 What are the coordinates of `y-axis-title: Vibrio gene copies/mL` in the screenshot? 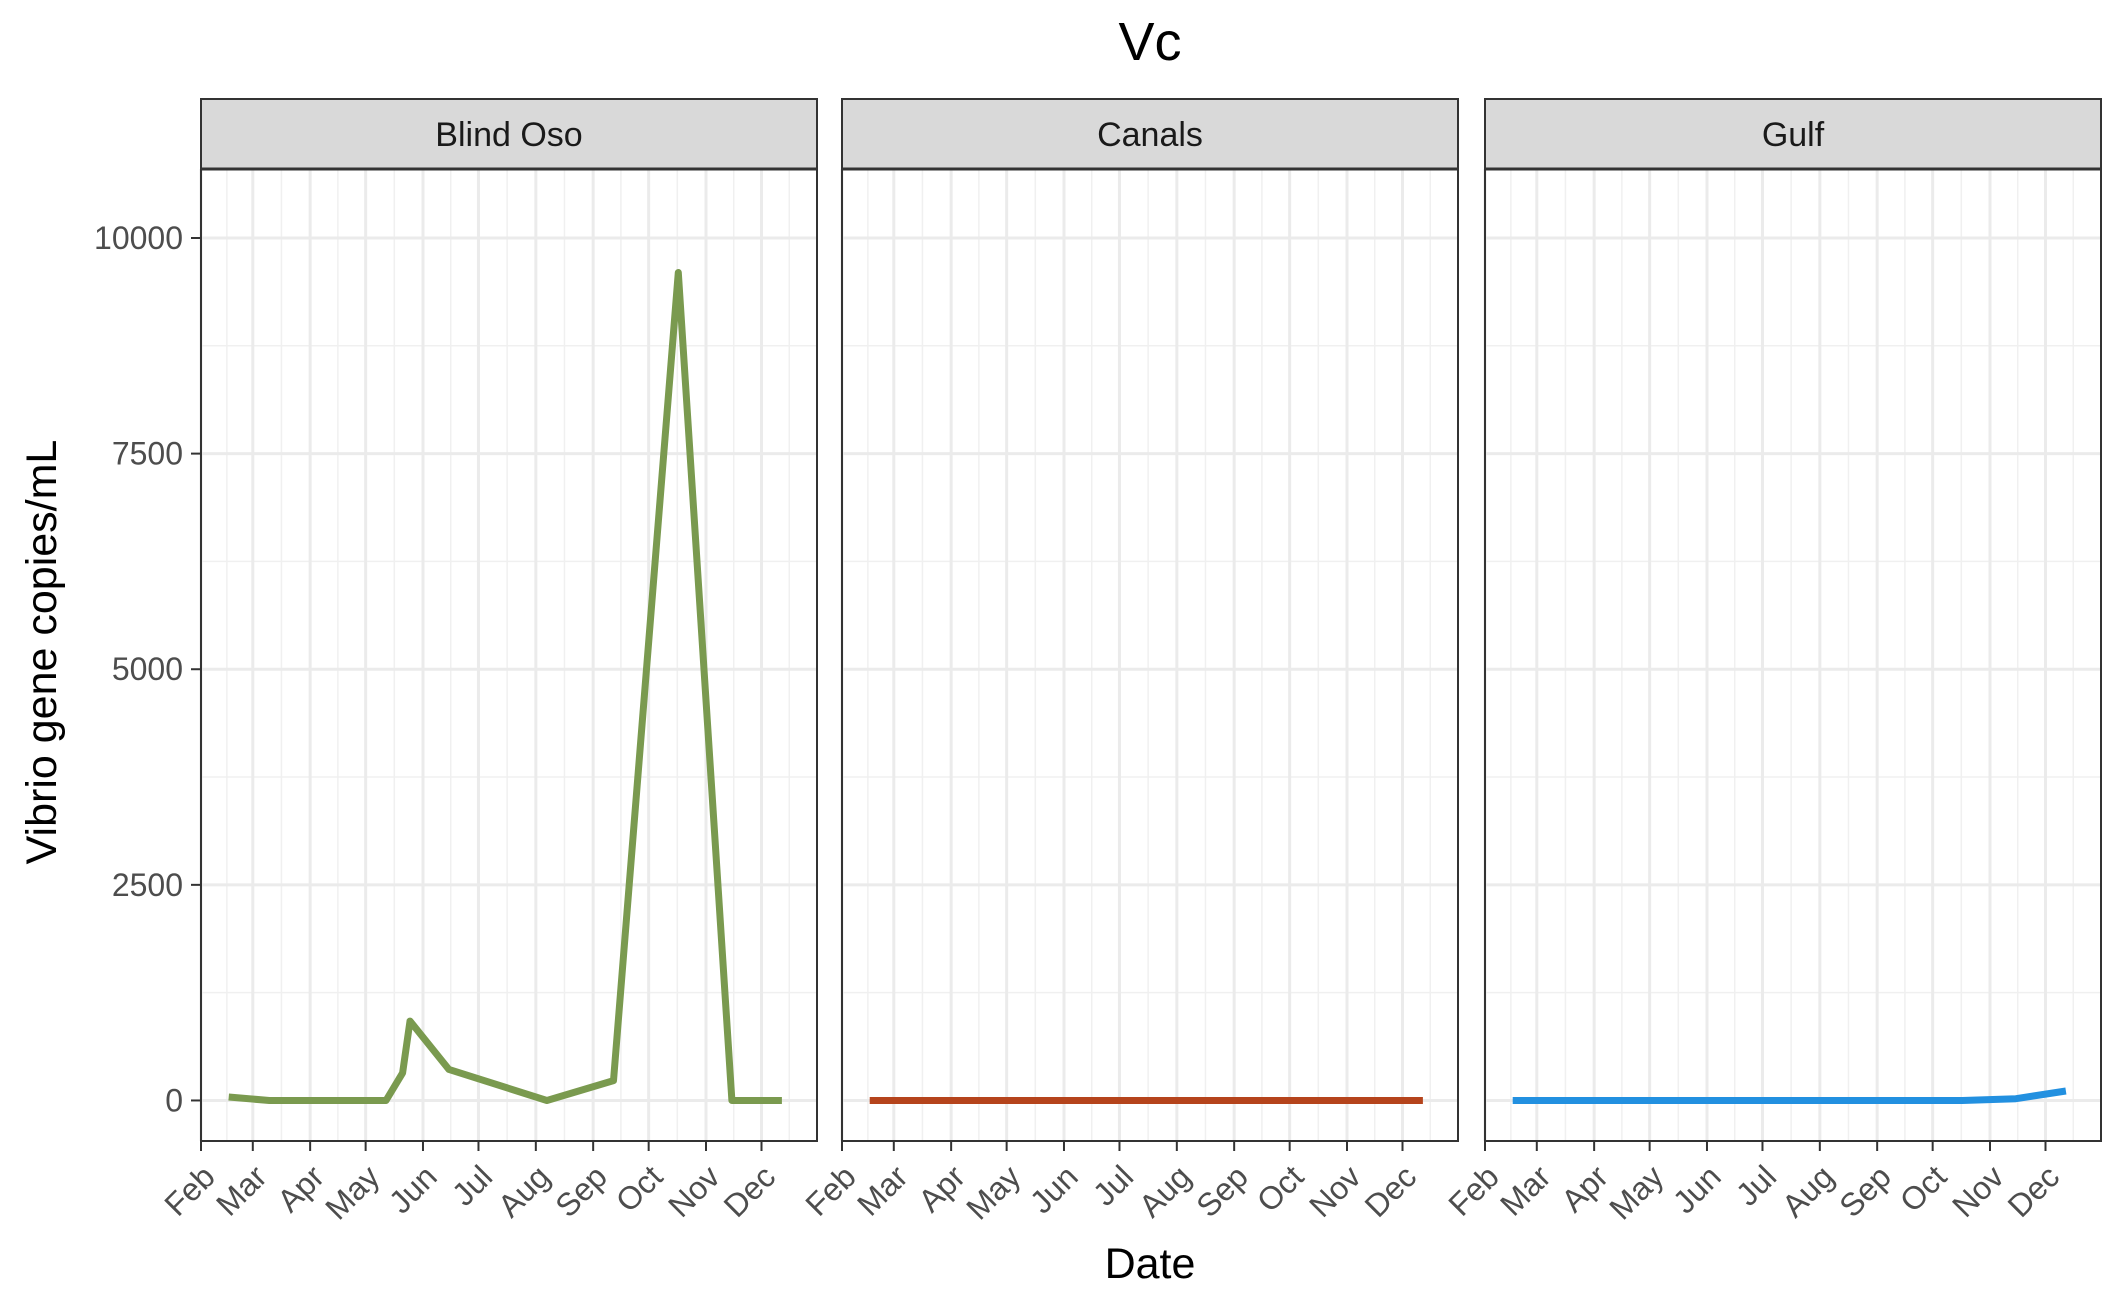 It's located at (42, 652).